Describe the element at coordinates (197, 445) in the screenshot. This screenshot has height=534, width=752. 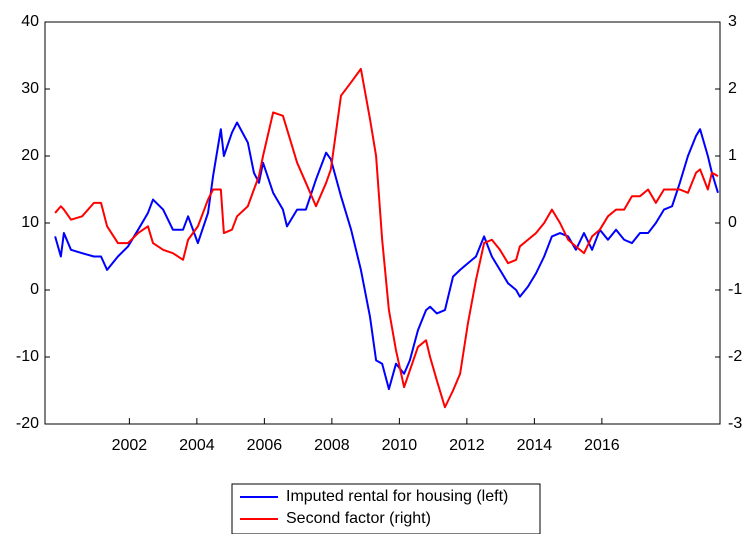
I see `x-tick-label: 2004` at that location.